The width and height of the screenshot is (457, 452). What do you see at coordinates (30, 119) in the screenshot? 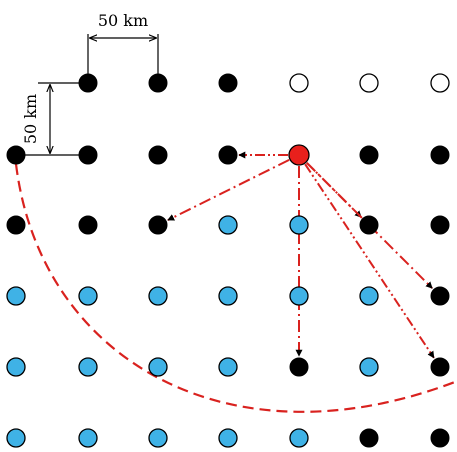
I see `vertical-scale-label: 50 km` at bounding box center [30, 119].